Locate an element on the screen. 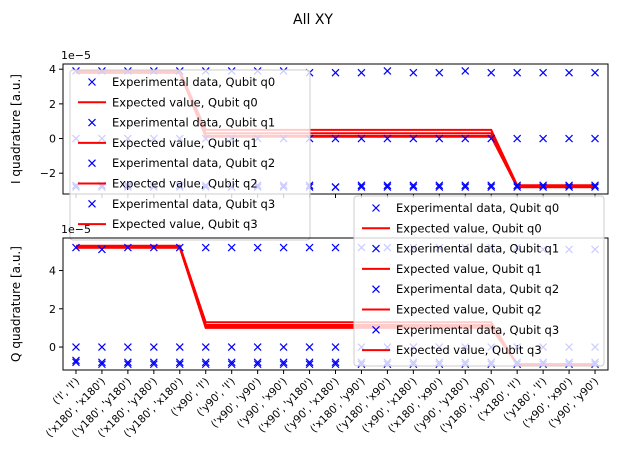  y-tick-label-1-2: 4 is located at coordinates (52, 271).